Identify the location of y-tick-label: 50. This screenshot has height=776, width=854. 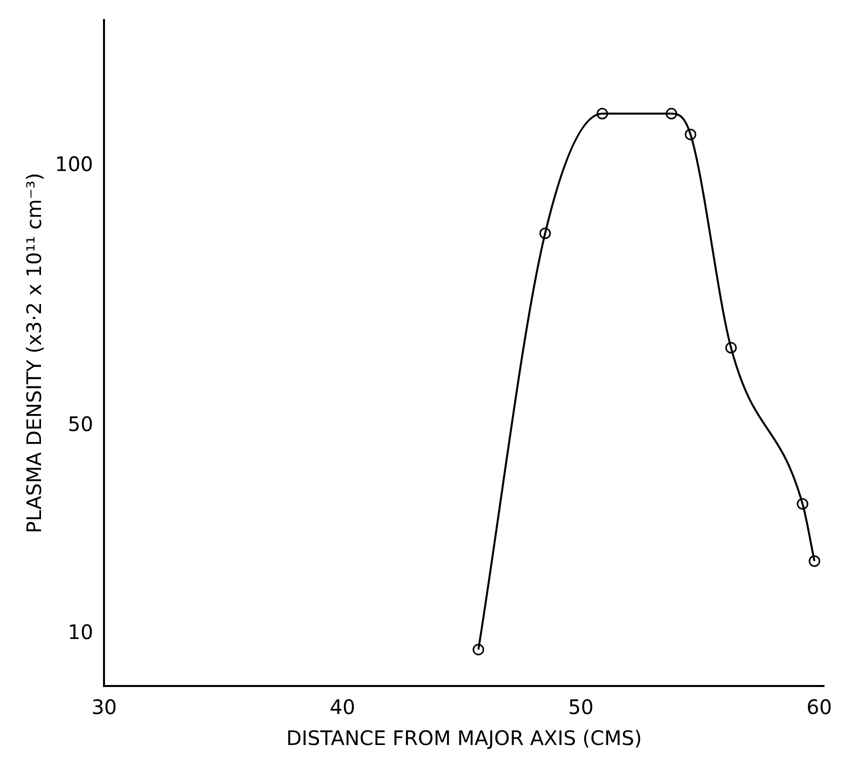
(81, 424).